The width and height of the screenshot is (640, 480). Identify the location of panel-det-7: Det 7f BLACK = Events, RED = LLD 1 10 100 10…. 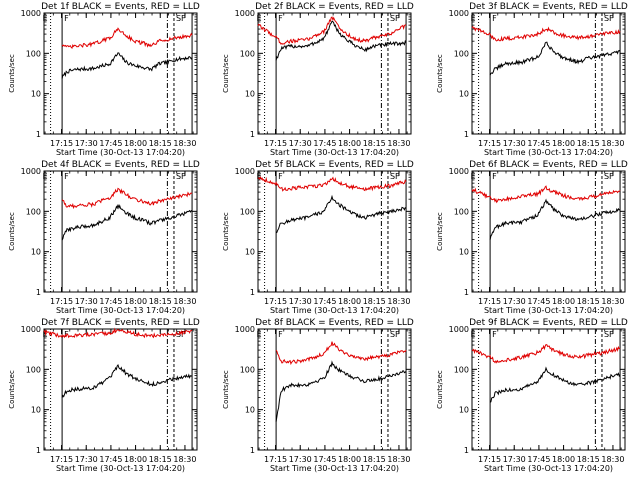
(104, 395).